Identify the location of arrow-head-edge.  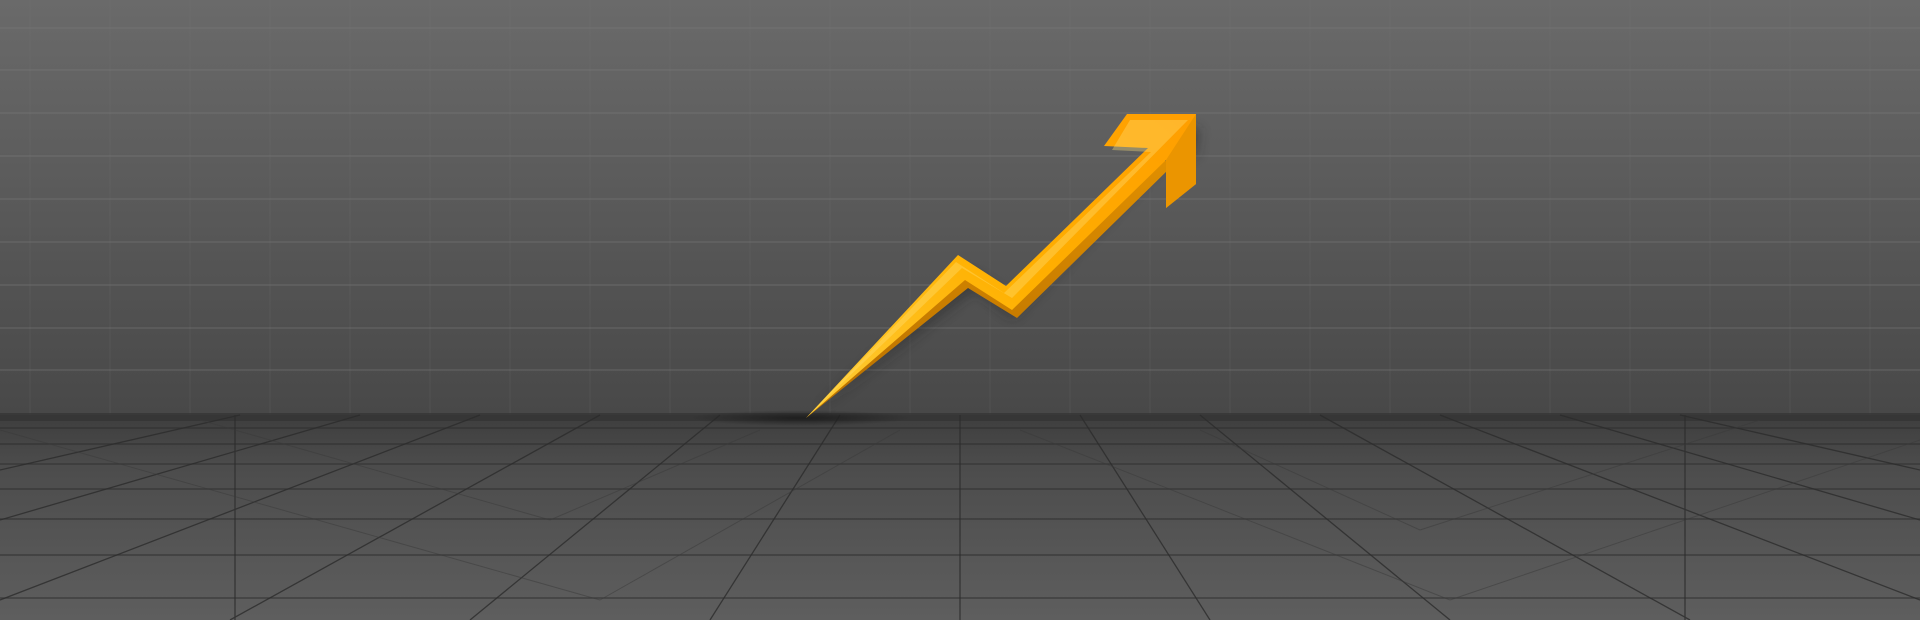
(1181, 161).